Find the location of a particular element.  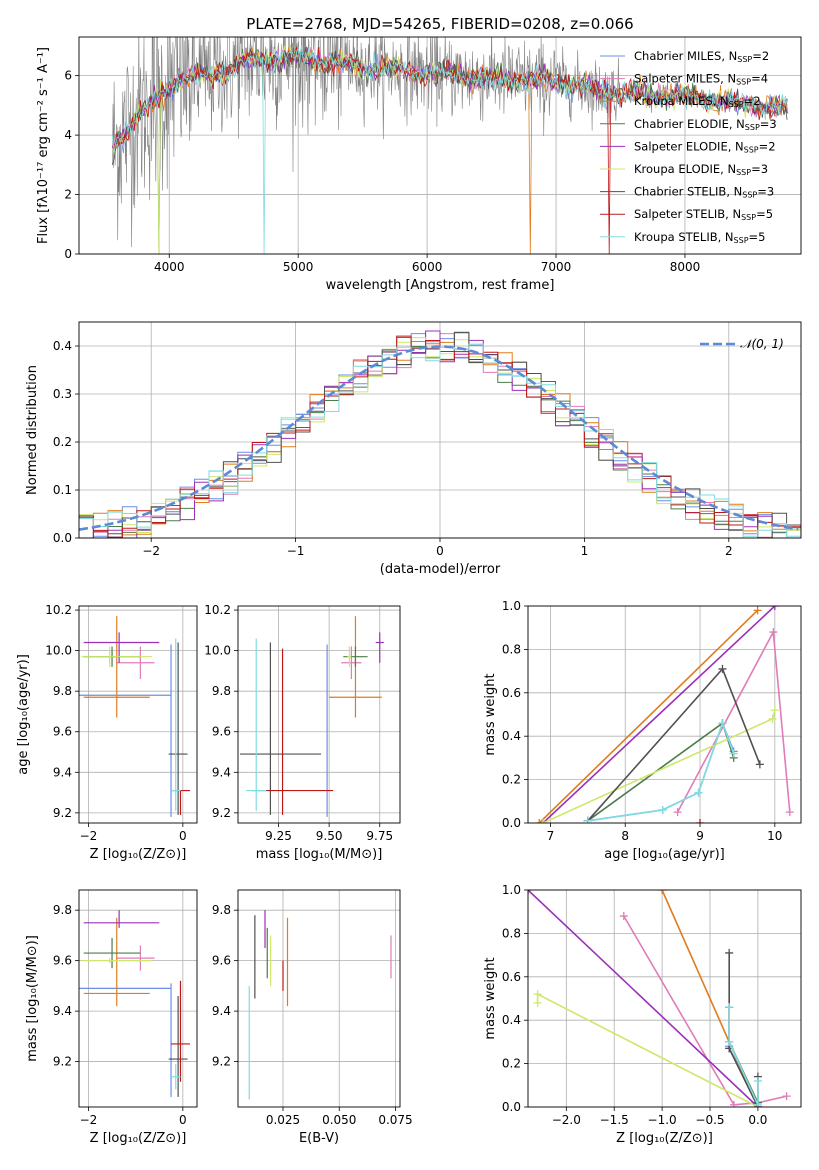

age_vs_mass-xtick-label: 9.75 is located at coordinates (379, 836).